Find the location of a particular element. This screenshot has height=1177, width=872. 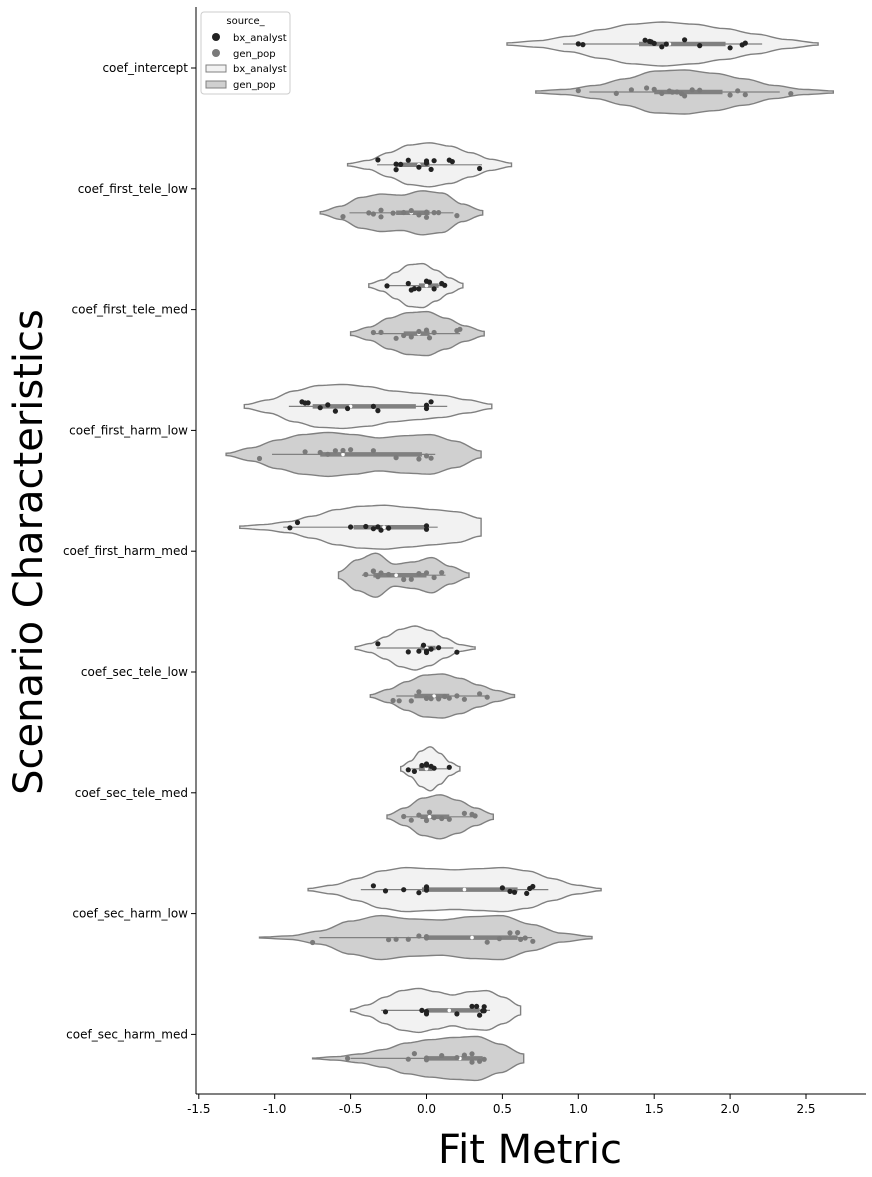

y-axis-title: Scenario Characteristics is located at coordinates (29, 552).